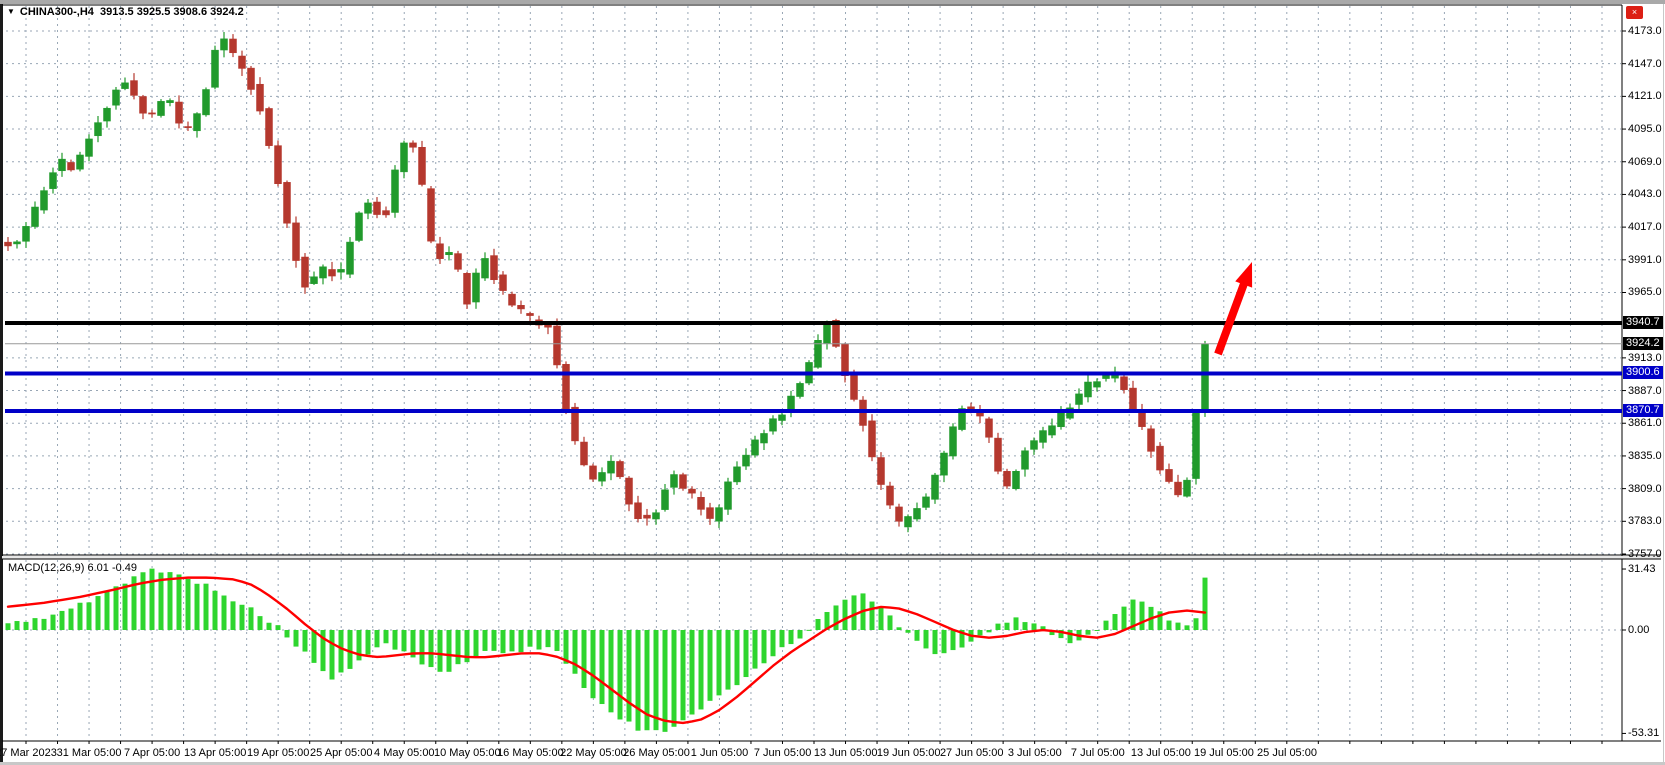 This screenshot has width=1665, height=765. What do you see at coordinates (152, 753) in the screenshot?
I see `date-label: 7 Apr 05:00` at bounding box center [152, 753].